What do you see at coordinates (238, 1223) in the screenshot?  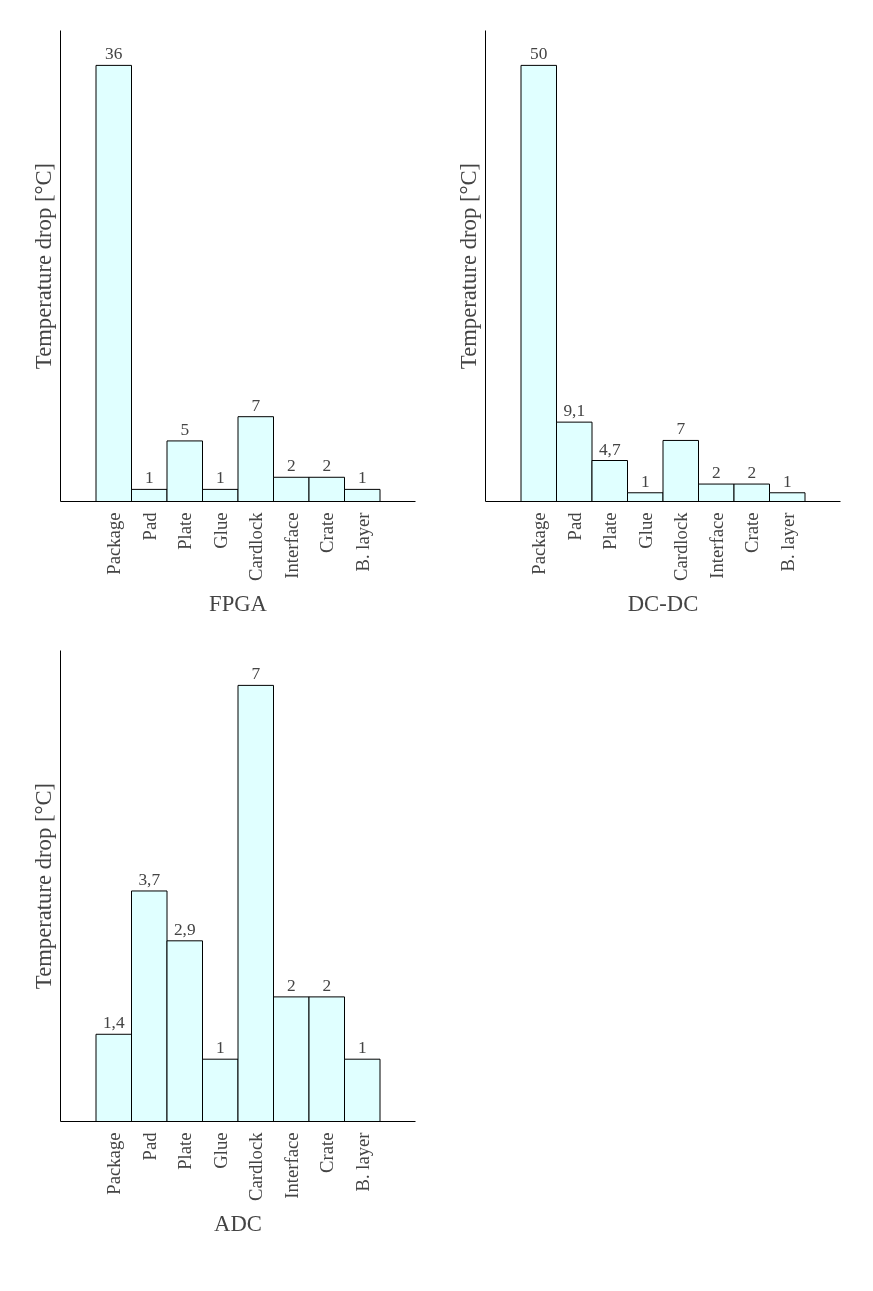 I see `text: ADC` at bounding box center [238, 1223].